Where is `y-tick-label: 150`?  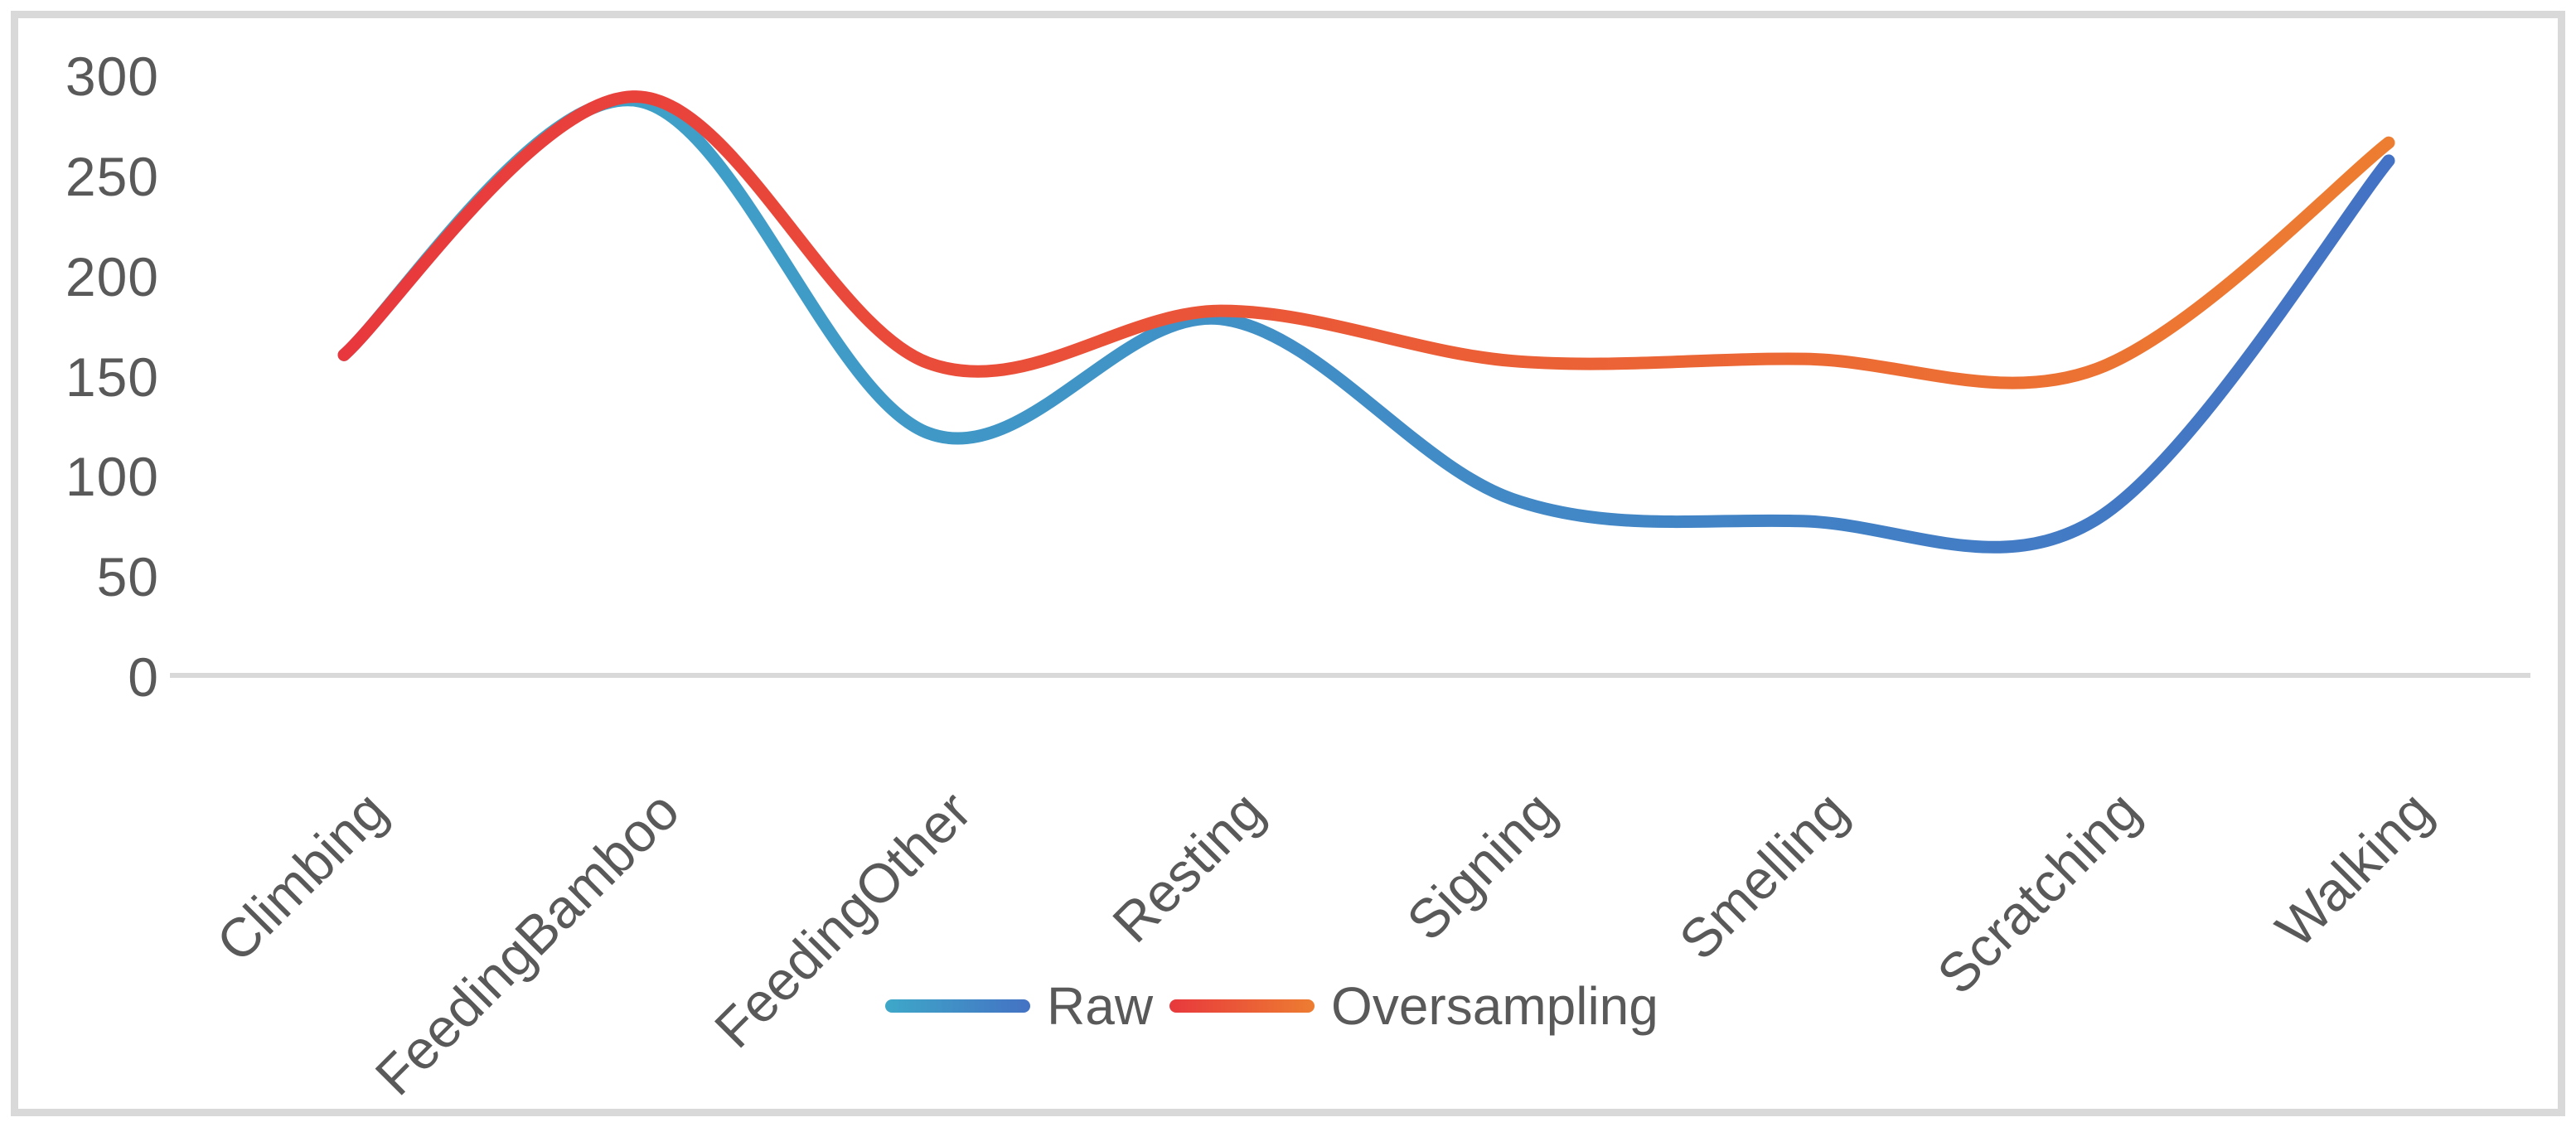 y-tick-label: 150 is located at coordinates (112, 377).